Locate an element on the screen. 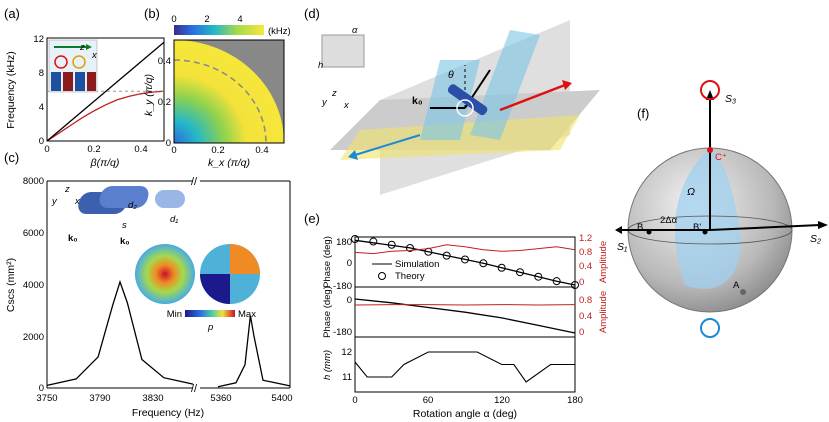 This screenshot has width=829, height=422. f-s2: S₂ is located at coordinates (815, 239).